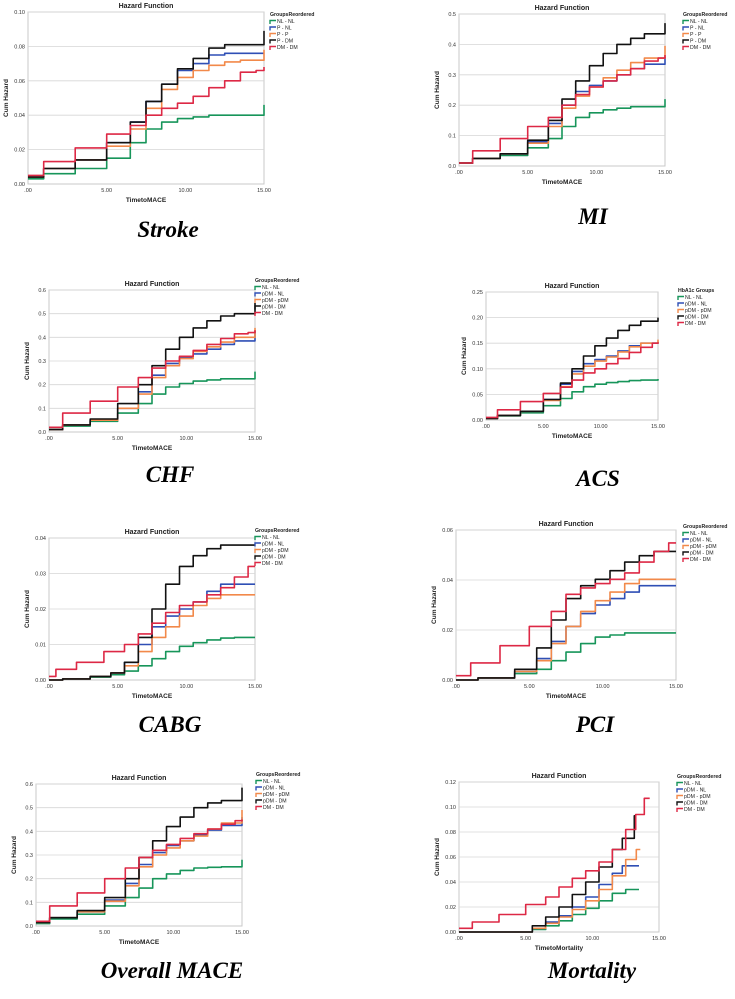 This screenshot has width=735, height=999. Describe the element at coordinates (285, 42) in the screenshot. I see `legend-item: P - DM` at that location.